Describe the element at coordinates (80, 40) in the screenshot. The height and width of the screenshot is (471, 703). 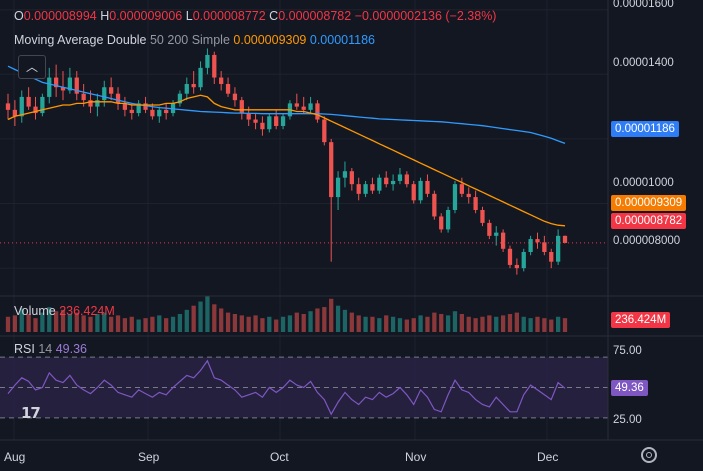
I see `ma-indicator-name: Moving Average Double` at that location.